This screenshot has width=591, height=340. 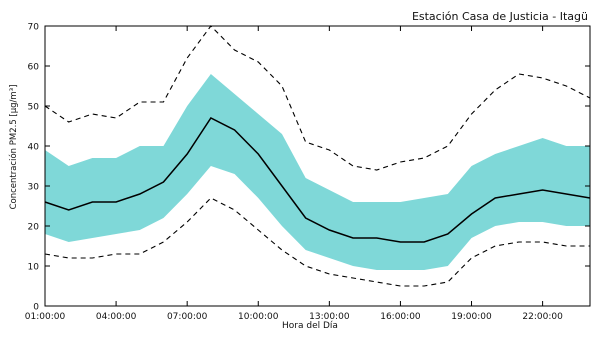 What do you see at coordinates (45, 317) in the screenshot?
I see `x-tick-label: 01:00:00` at bounding box center [45, 317].